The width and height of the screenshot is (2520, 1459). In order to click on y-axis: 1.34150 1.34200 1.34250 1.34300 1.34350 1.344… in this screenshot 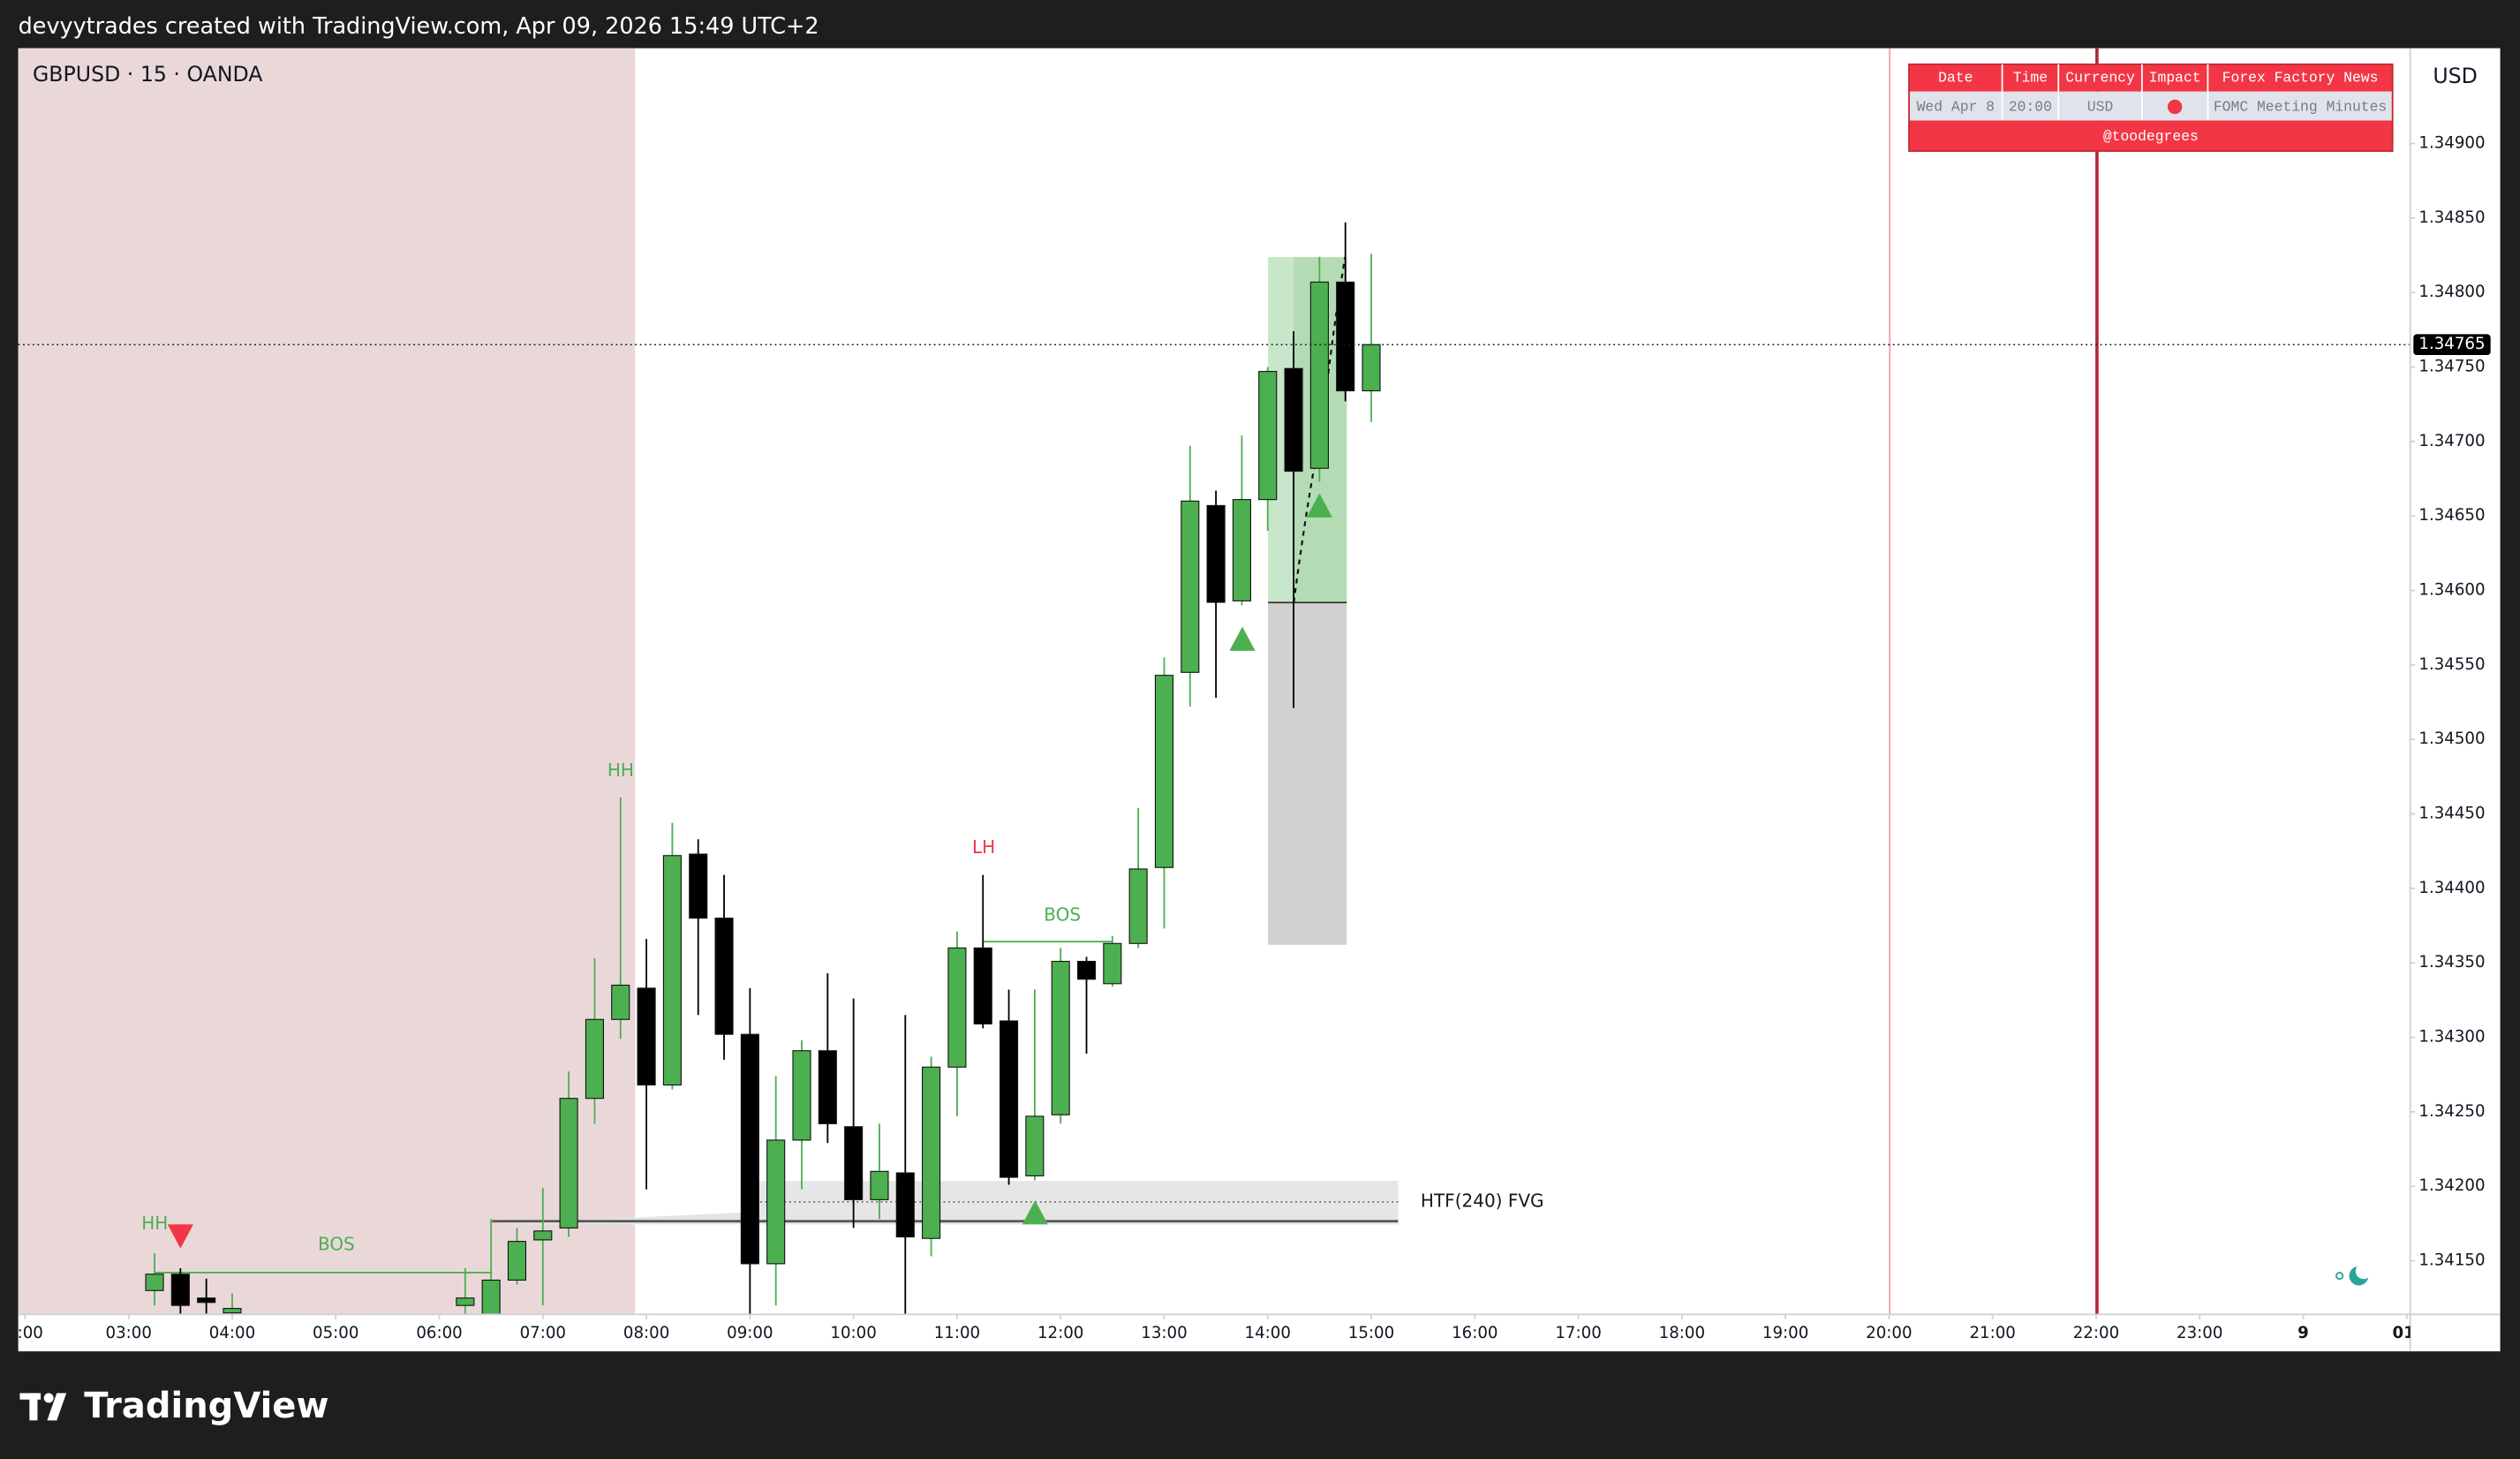, I will do `click(2450, 702)`.